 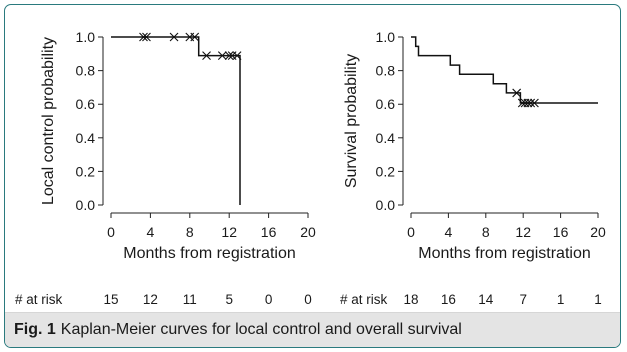 What do you see at coordinates (150, 299) in the screenshot?
I see `at-risk-count: 12` at bounding box center [150, 299].